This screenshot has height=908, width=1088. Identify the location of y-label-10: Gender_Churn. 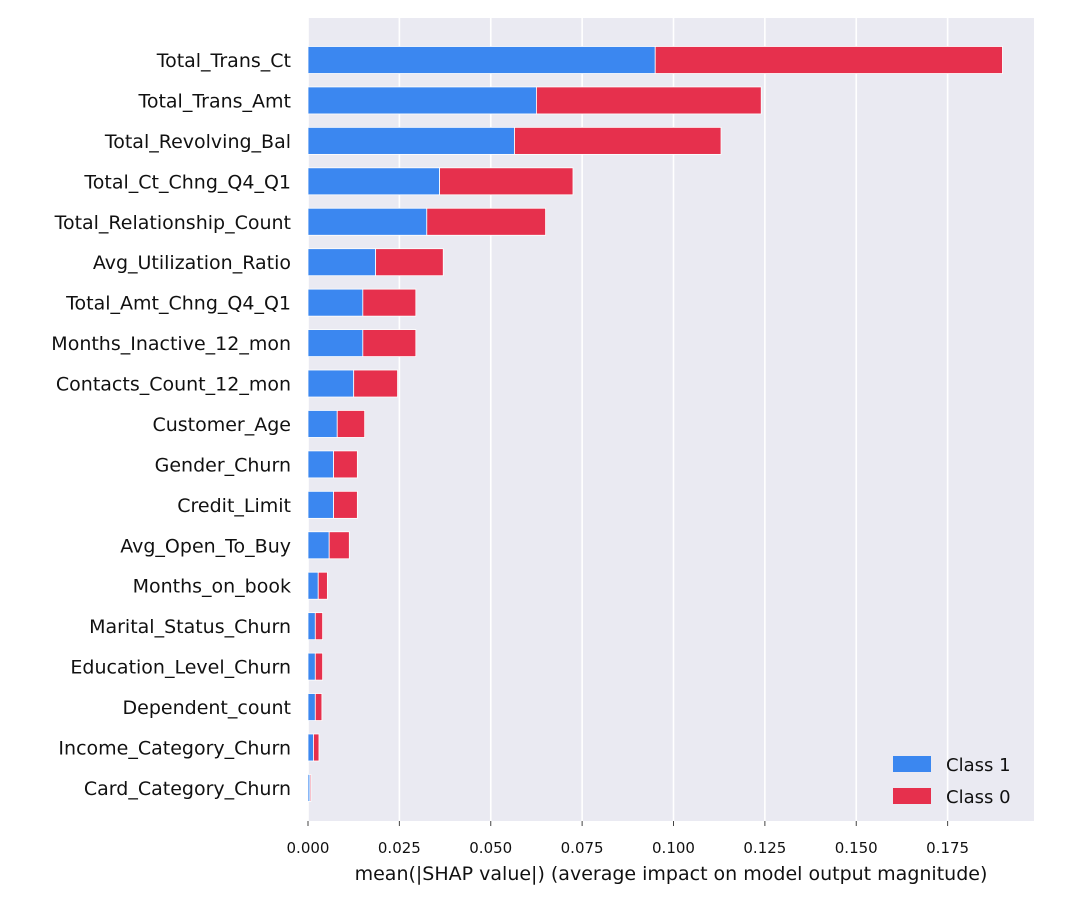
(223, 465).